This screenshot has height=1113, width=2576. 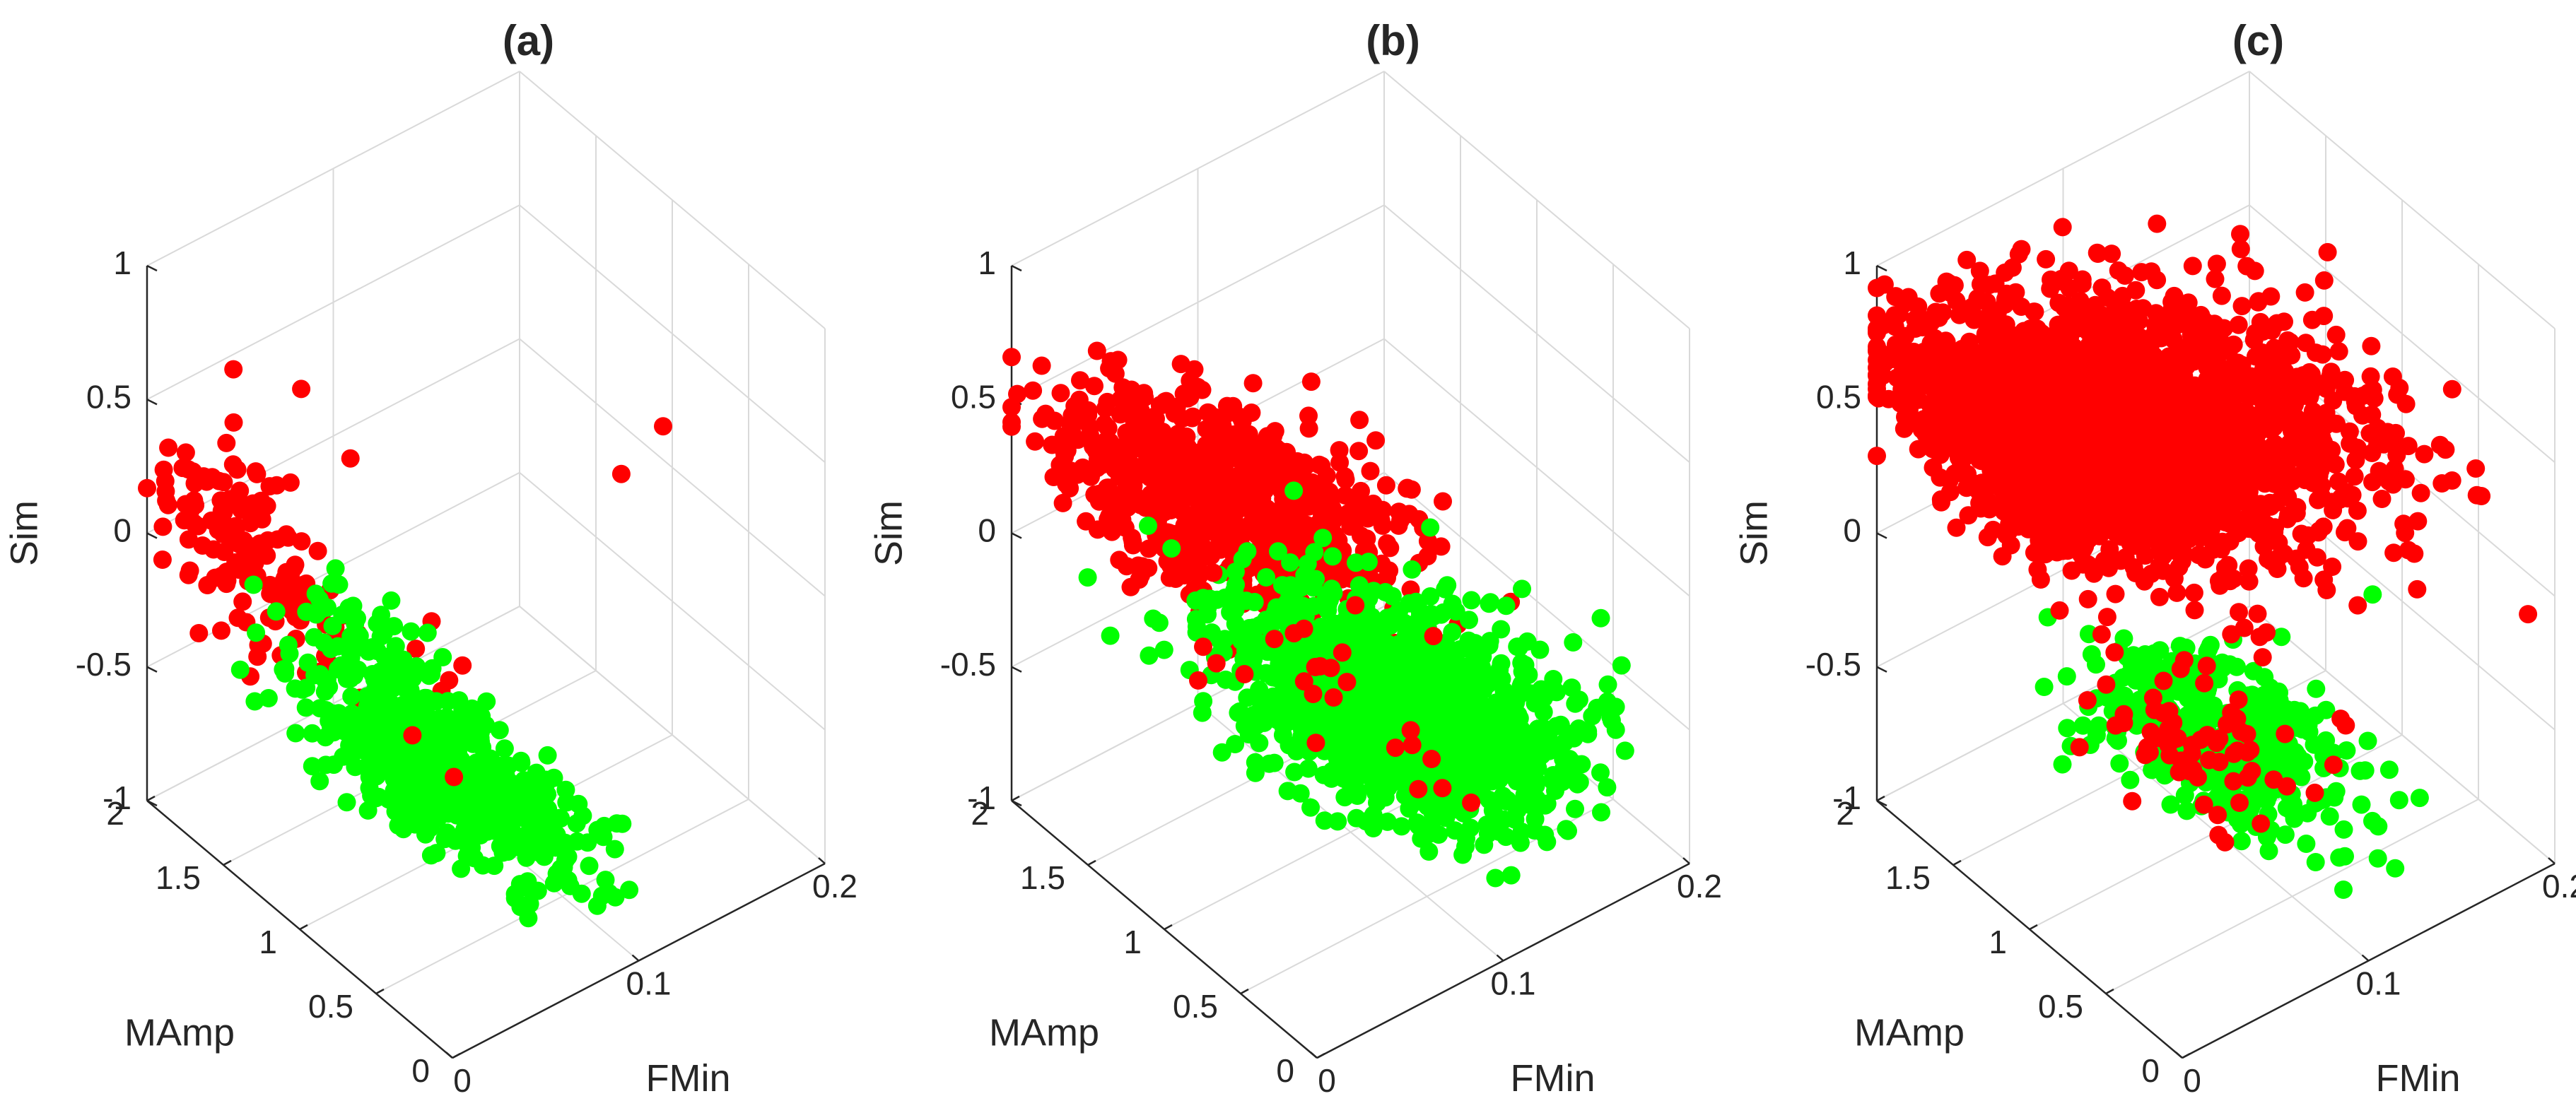 I want to click on mamp-tick-label: 0, so click(x=2150, y=1070).